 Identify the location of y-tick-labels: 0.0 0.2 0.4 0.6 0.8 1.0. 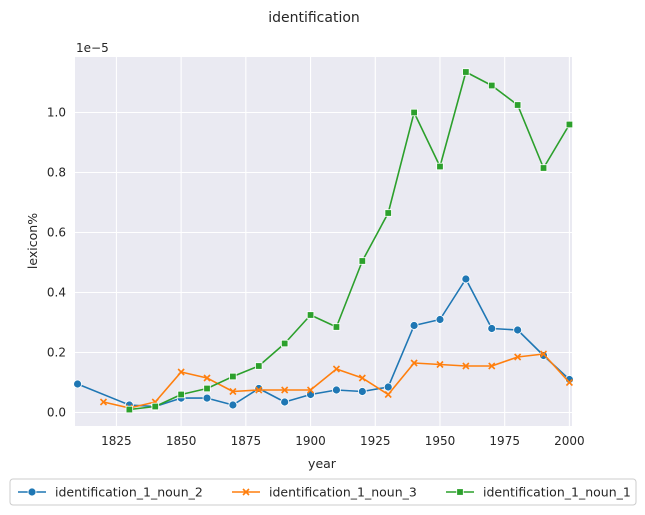
(56, 263).